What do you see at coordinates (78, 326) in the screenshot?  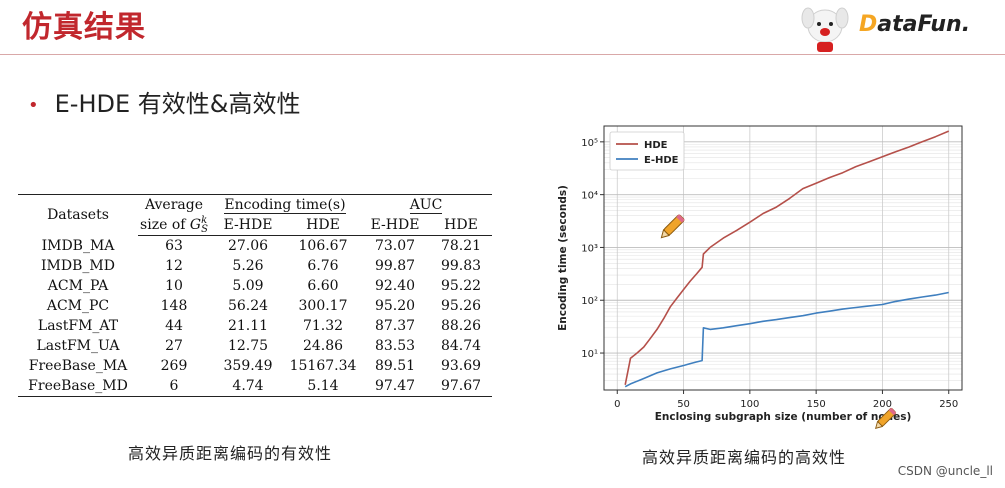 I see `cell-dataset: LastFM_AT` at bounding box center [78, 326].